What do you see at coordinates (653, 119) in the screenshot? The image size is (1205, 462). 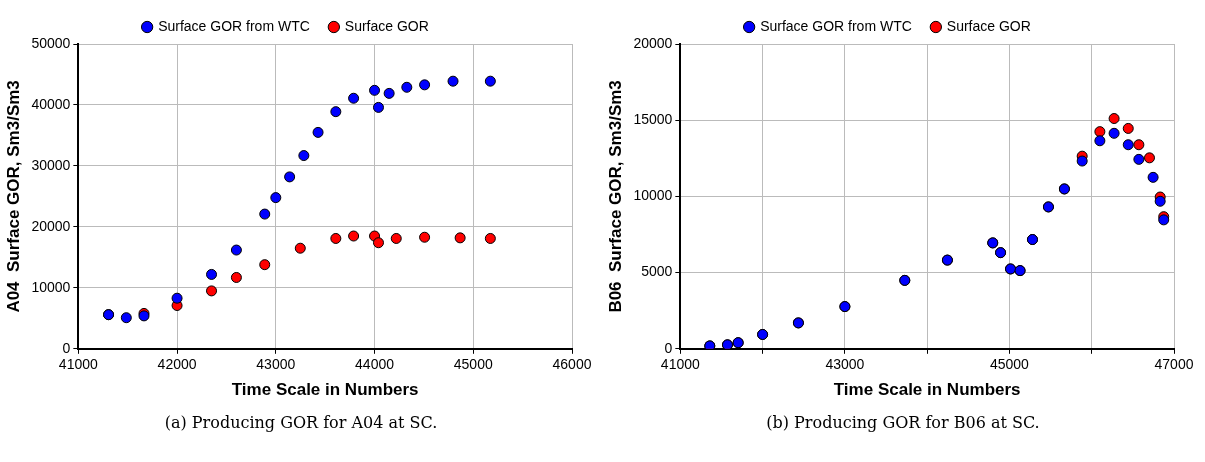 I see `y-tick-label: 15000` at bounding box center [653, 119].